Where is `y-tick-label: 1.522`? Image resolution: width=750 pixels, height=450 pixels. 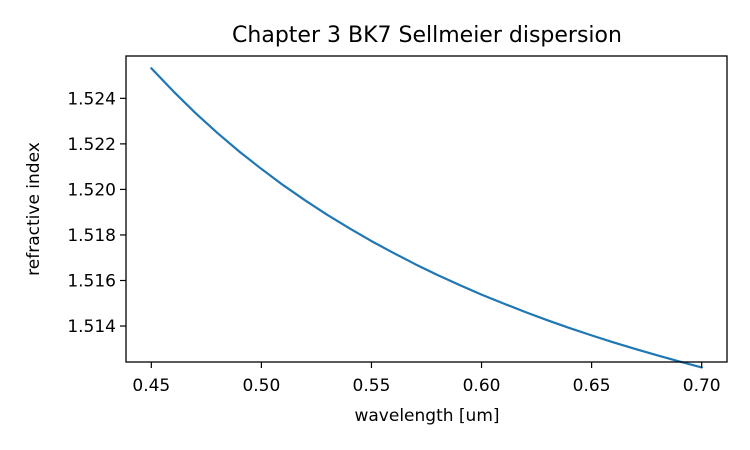 y-tick-label: 1.522 is located at coordinates (91, 145).